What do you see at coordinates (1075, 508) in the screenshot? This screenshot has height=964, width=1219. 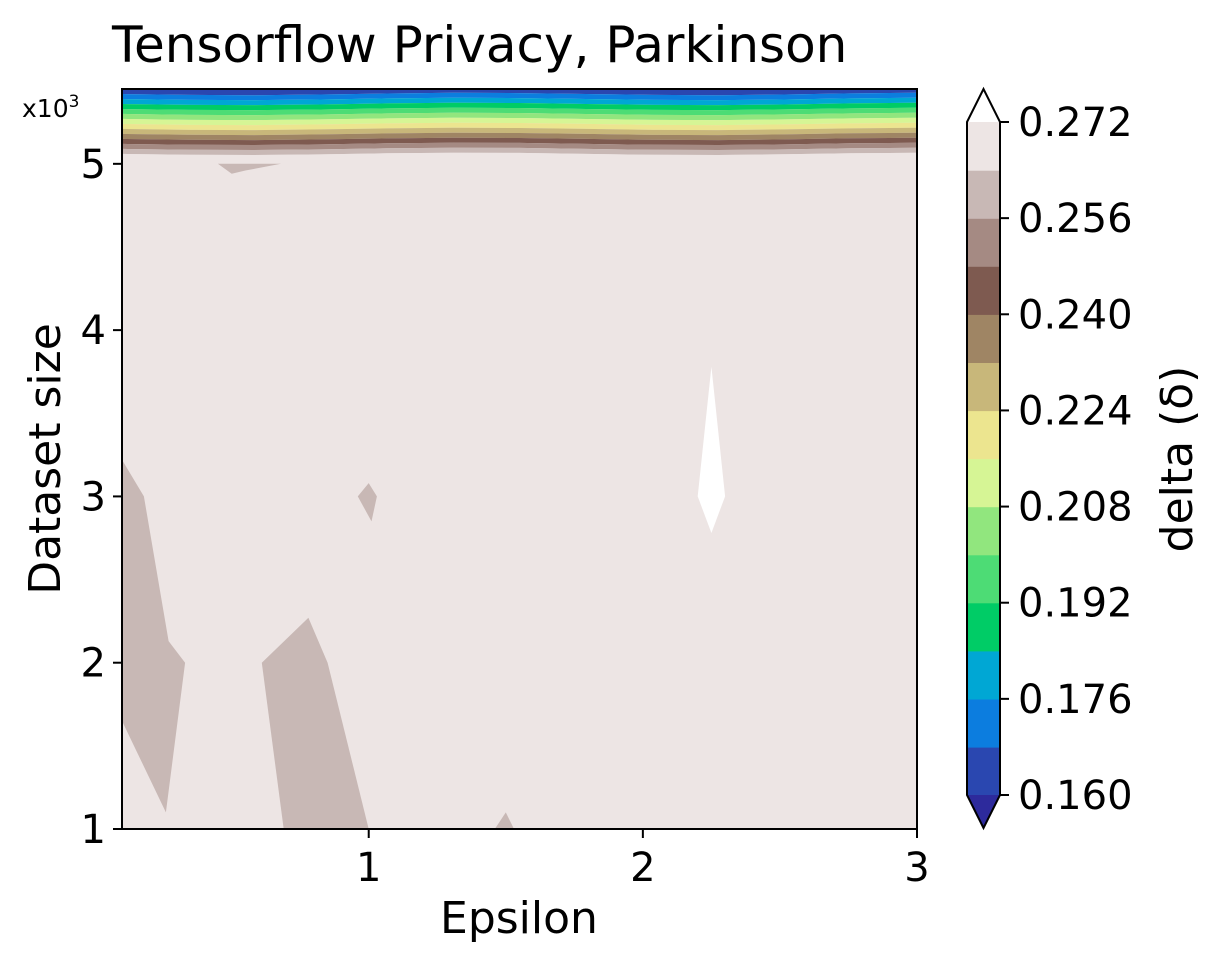 I see `colorbar-tick-label: 0.208` at bounding box center [1075, 508].